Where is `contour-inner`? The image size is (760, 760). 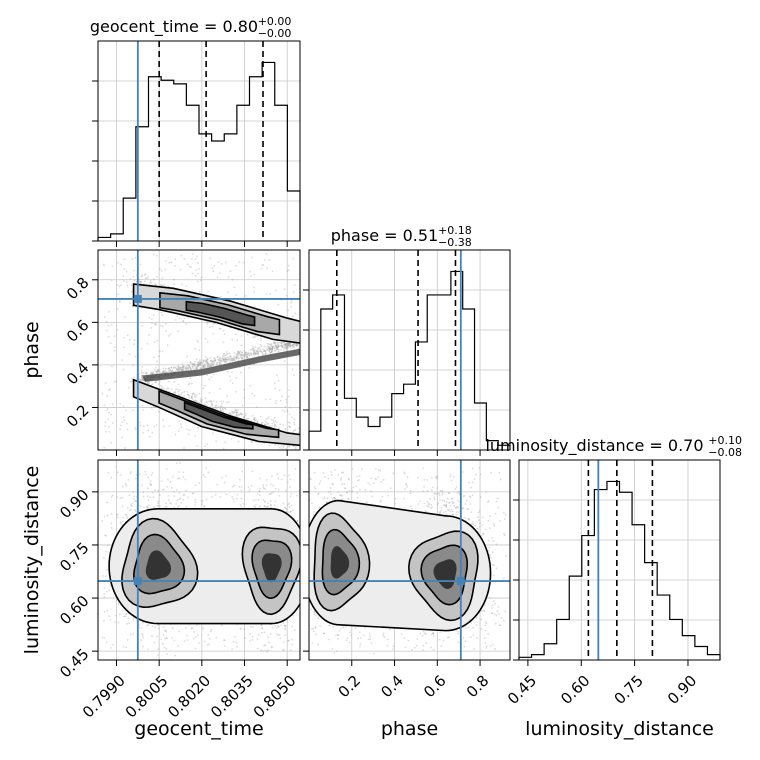
contour-inner is located at coordinates (218, 415).